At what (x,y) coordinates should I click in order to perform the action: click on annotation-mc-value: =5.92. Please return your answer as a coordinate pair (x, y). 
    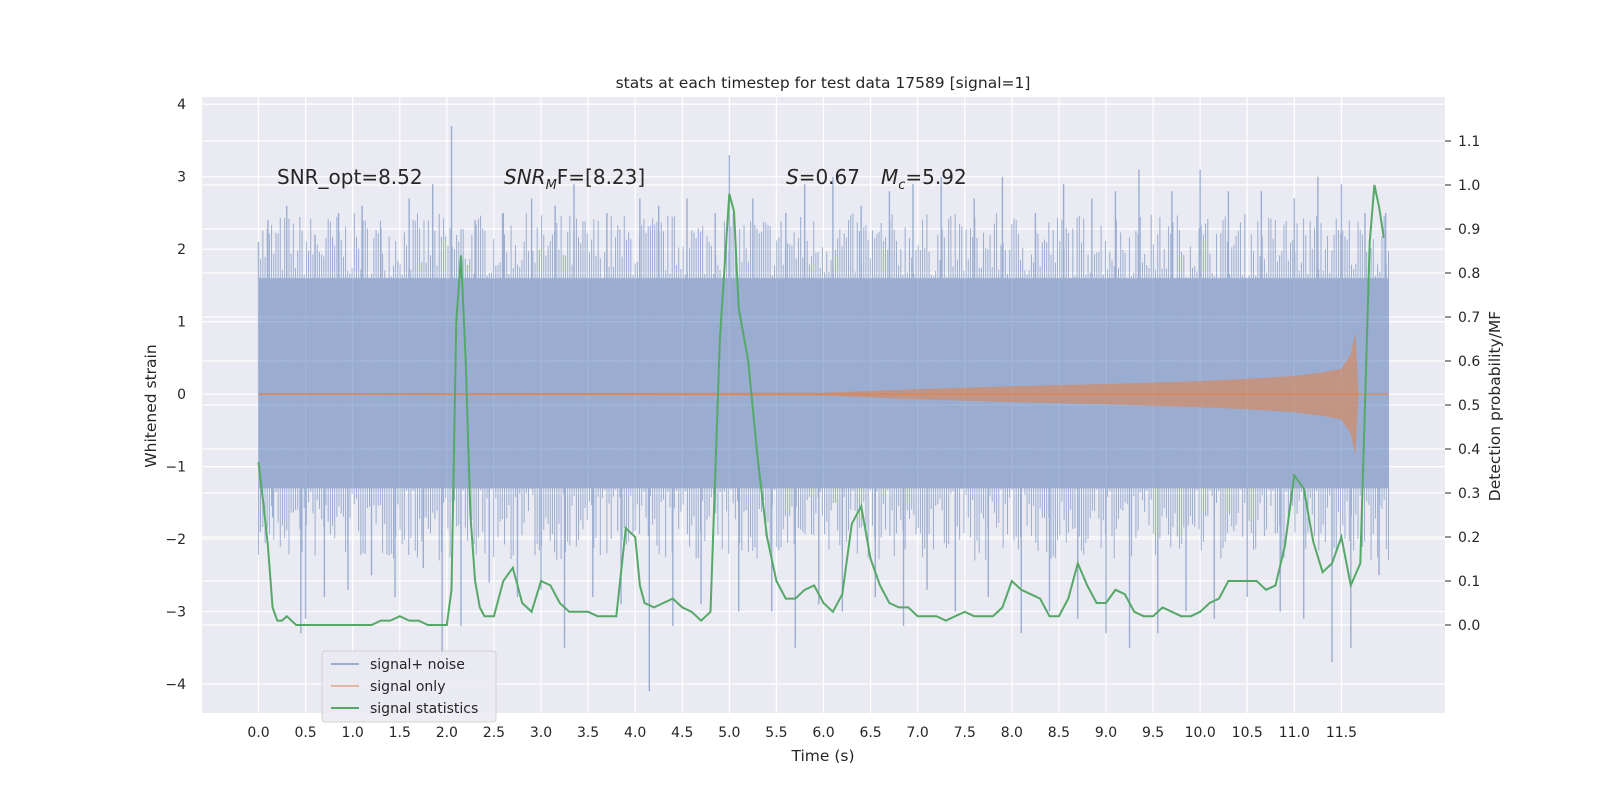
    Looking at the image, I should click on (935, 177).